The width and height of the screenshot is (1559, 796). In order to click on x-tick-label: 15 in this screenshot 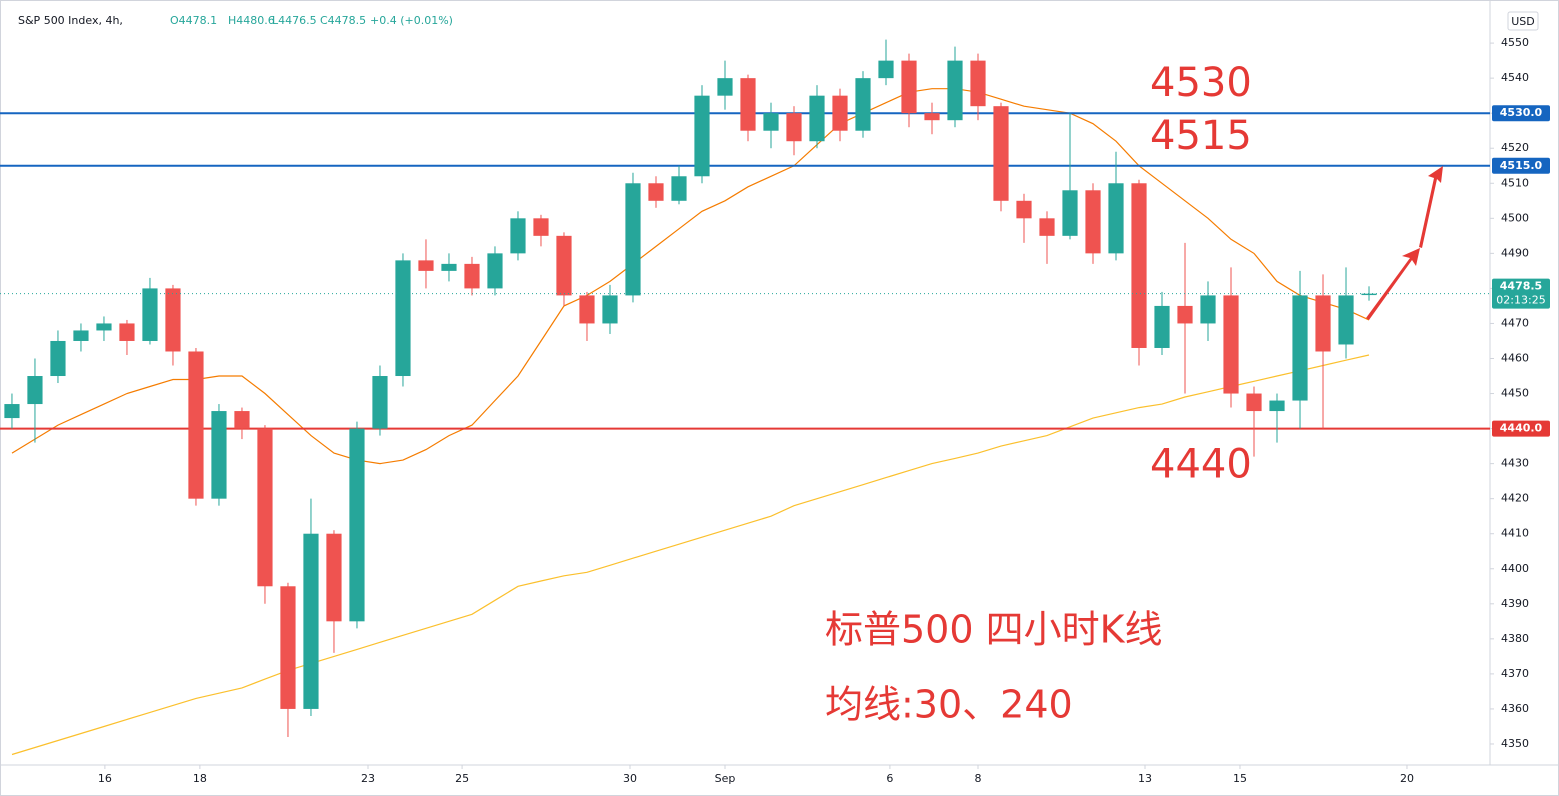, I will do `click(1240, 778)`.